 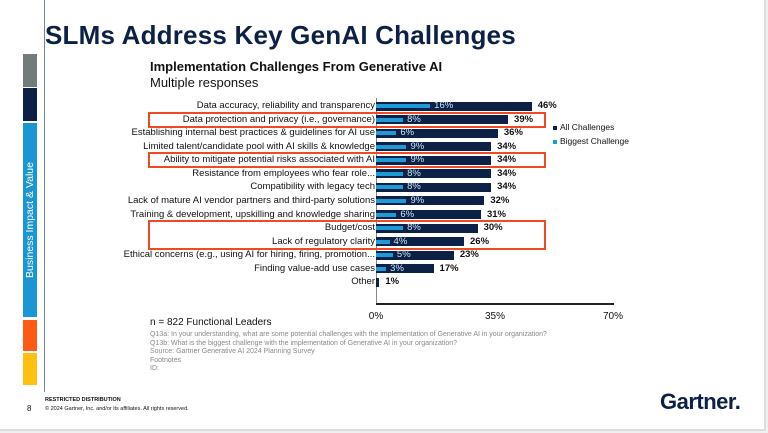 What do you see at coordinates (30, 369) in the screenshot?
I see `section-tab-yellow` at bounding box center [30, 369].